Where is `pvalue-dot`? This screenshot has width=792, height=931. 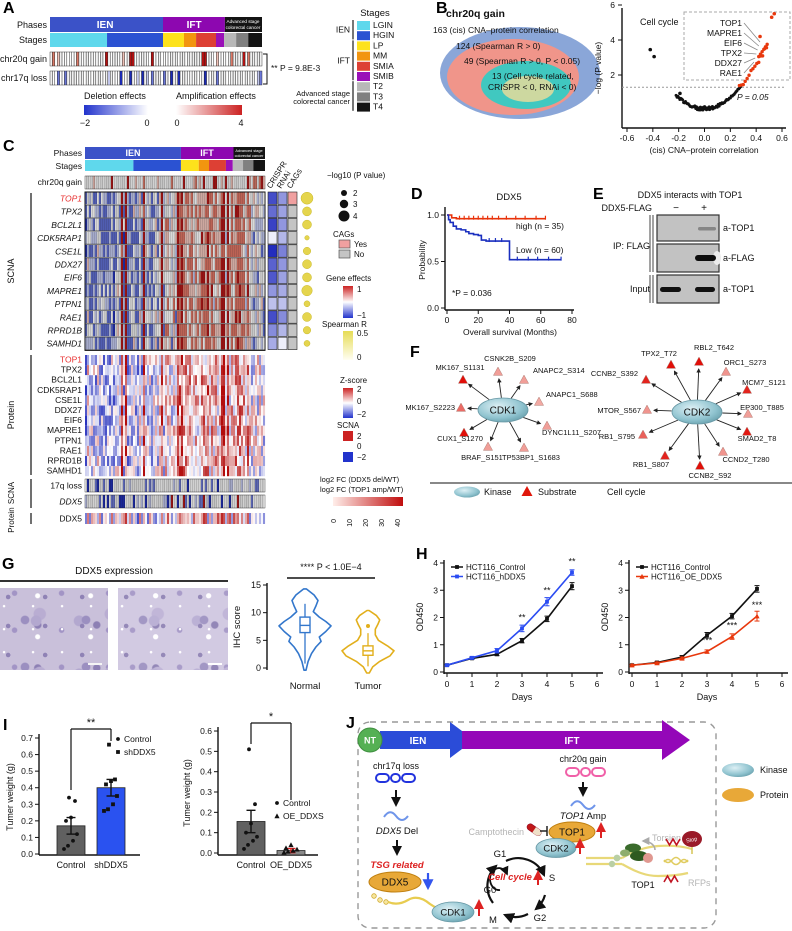
pvalue-dot is located at coordinates (307, 291).